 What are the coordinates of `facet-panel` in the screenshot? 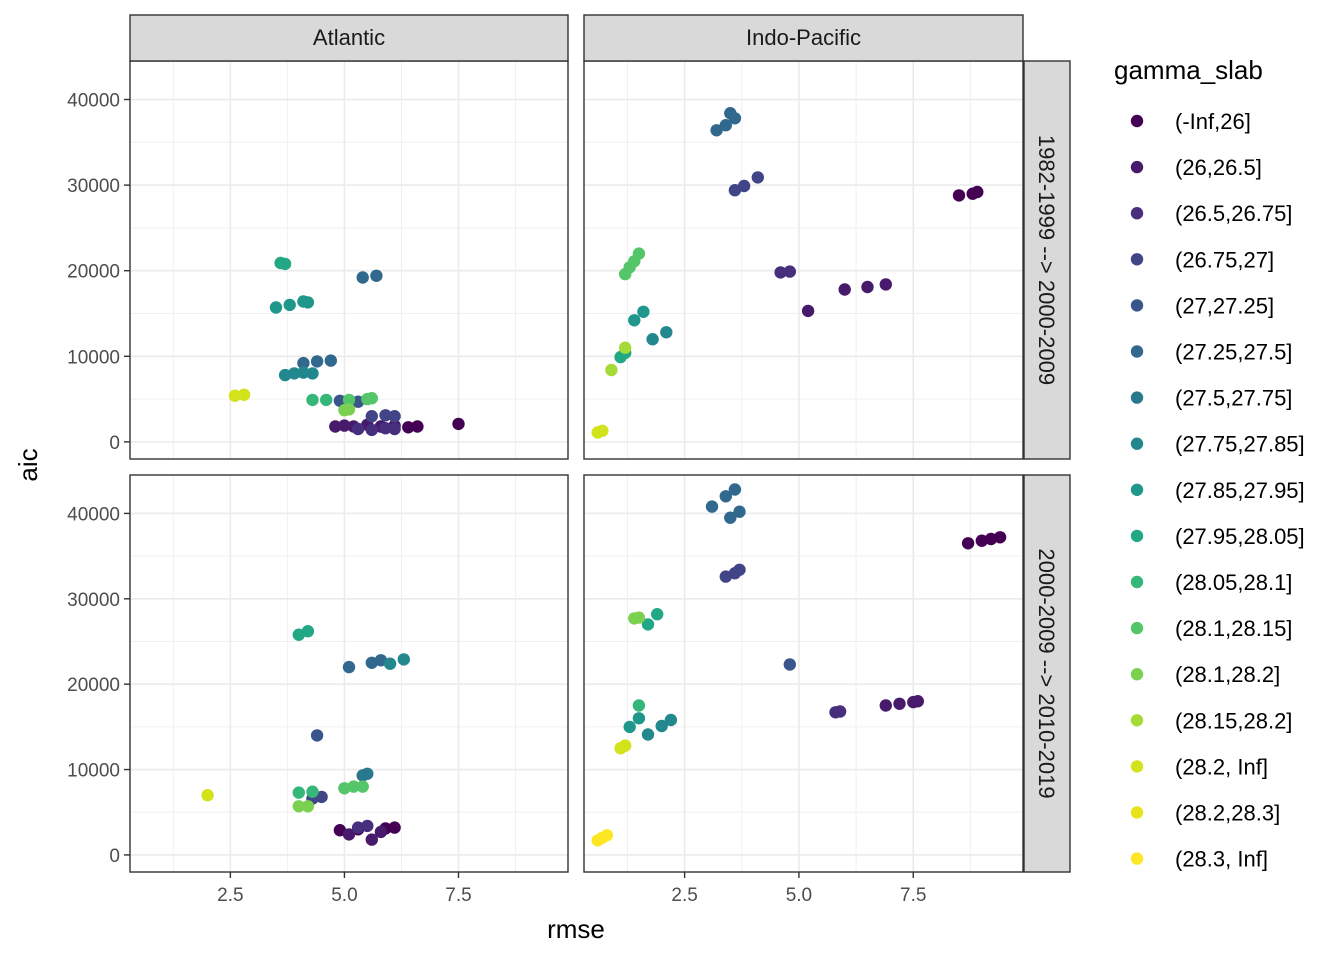 It's located at (803, 673).